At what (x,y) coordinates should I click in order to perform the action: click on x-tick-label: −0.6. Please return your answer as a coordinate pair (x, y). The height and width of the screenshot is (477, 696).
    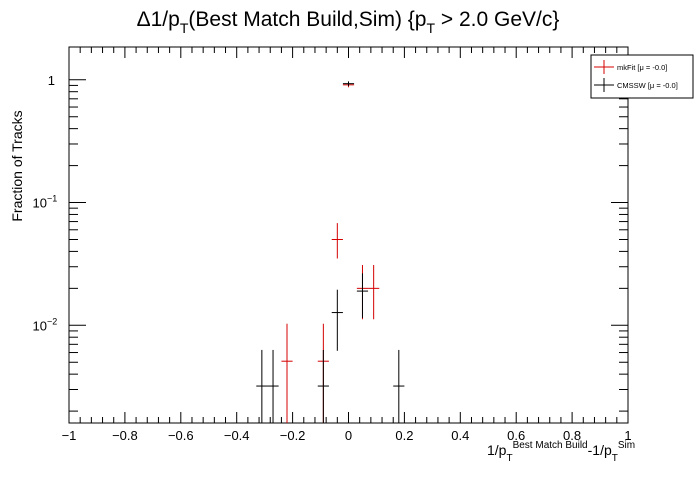
    Looking at the image, I should click on (181, 435).